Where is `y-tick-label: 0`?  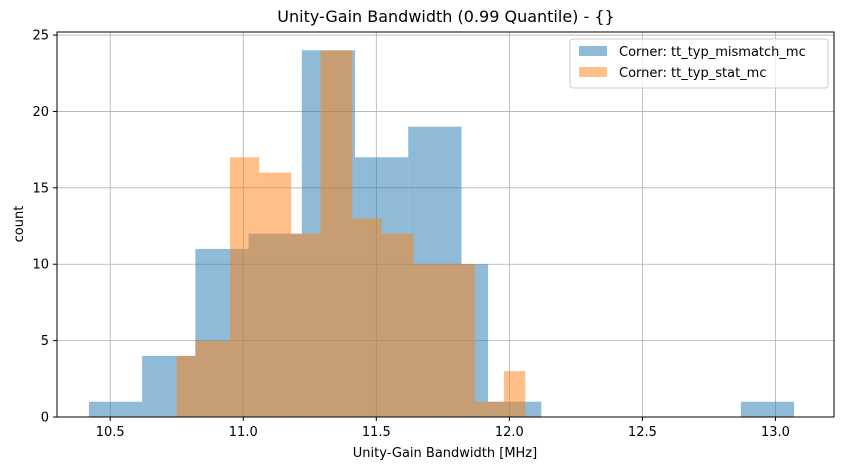 y-tick-label: 0 is located at coordinates (45, 418).